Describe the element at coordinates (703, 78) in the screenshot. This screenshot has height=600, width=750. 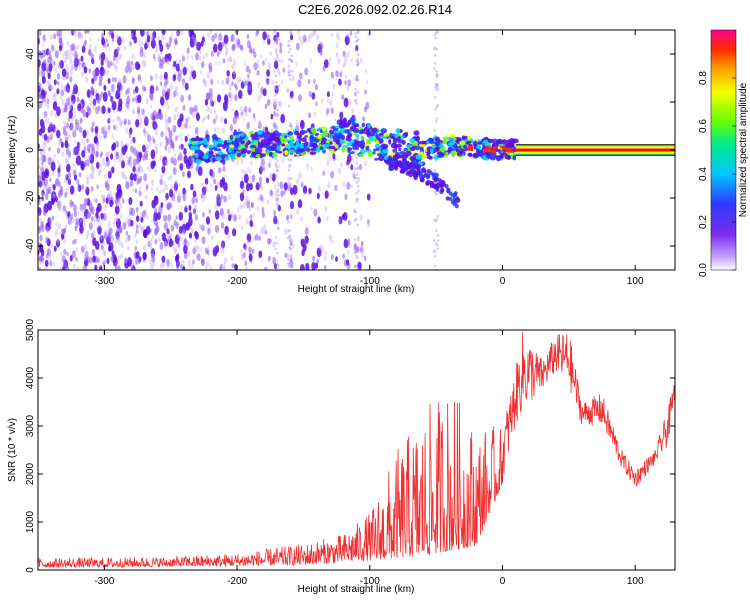
I see `colorbar-tick-label: 0.8` at that location.